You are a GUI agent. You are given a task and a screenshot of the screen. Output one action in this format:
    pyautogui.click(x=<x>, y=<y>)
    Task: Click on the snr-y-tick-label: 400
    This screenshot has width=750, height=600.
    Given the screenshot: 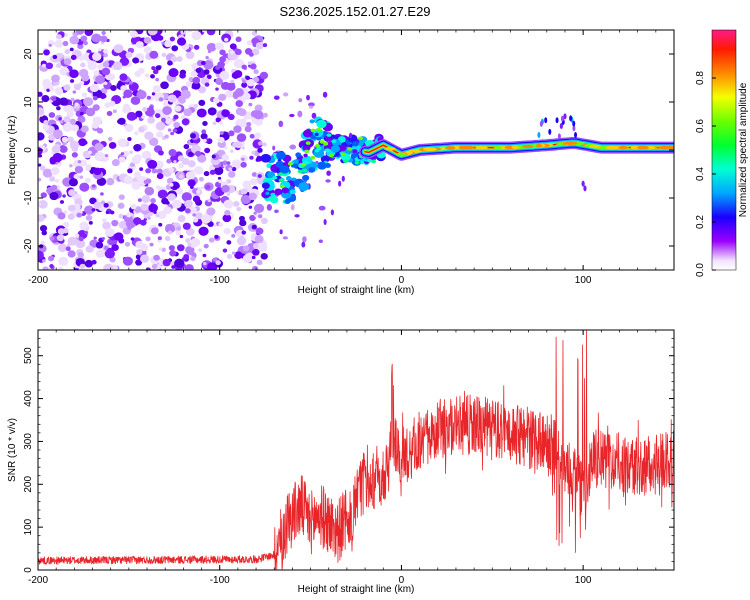 What is the action you would take?
    pyautogui.click(x=28, y=398)
    